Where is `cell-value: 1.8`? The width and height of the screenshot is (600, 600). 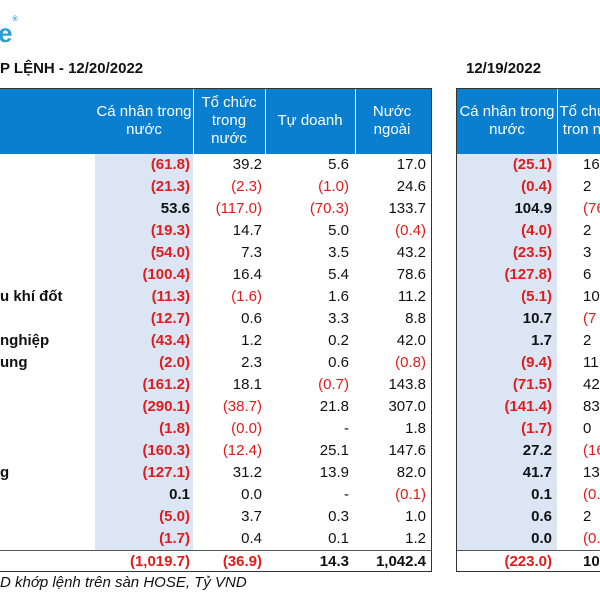 cell-value: 1.8 is located at coordinates (415, 428).